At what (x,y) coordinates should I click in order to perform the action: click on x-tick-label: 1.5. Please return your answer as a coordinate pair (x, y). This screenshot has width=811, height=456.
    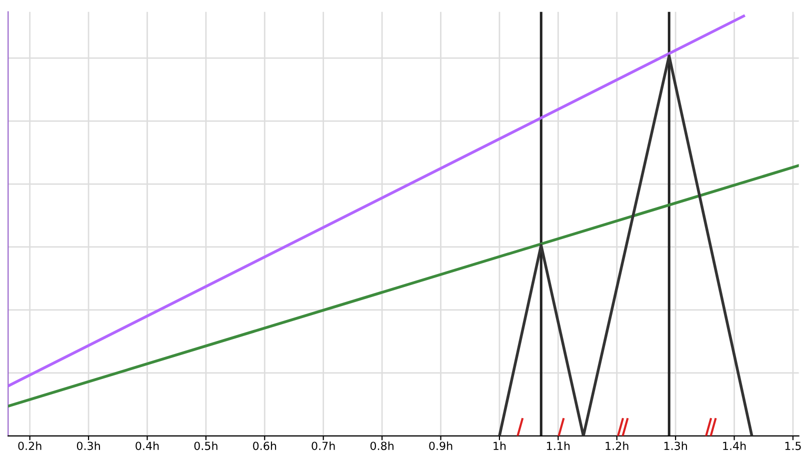
    Looking at the image, I should click on (793, 446).